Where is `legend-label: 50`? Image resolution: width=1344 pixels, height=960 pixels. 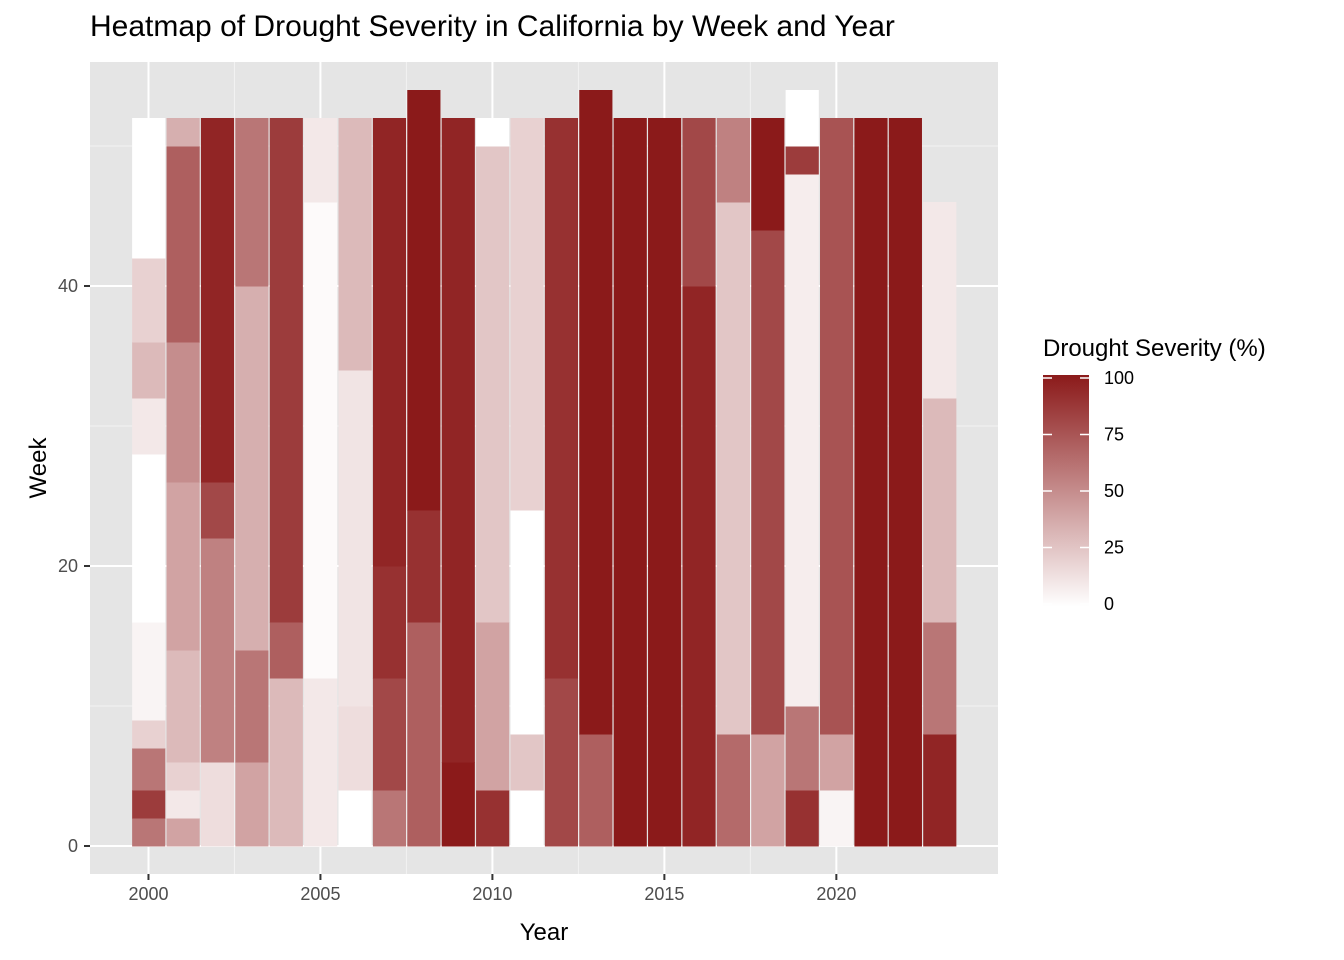 legend-label: 50 is located at coordinates (1114, 491).